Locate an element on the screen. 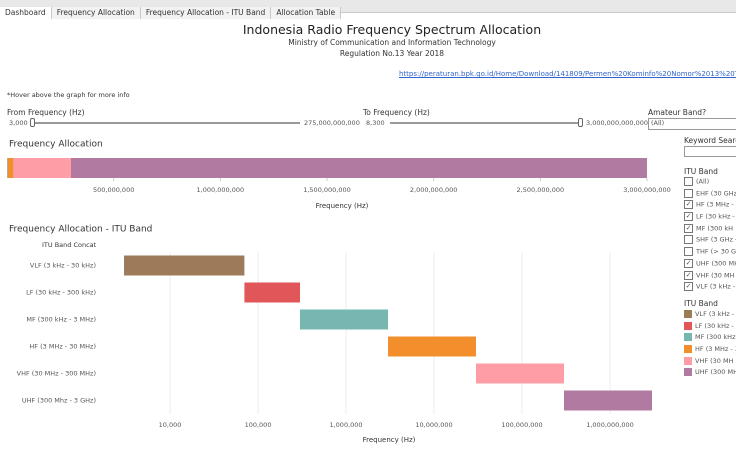 The image size is (736, 454). filter-item: ✓ LF (30 kHz - is located at coordinates (710, 218).